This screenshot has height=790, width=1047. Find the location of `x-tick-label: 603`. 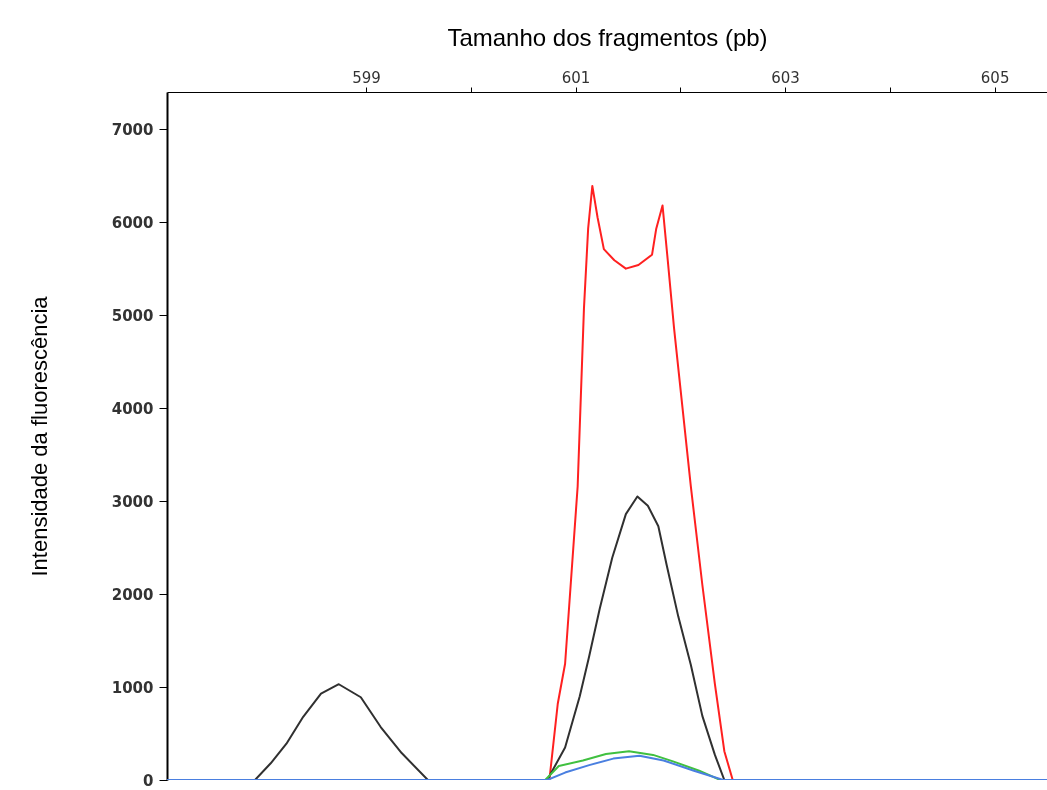

x-tick-label: 603 is located at coordinates (785, 77).